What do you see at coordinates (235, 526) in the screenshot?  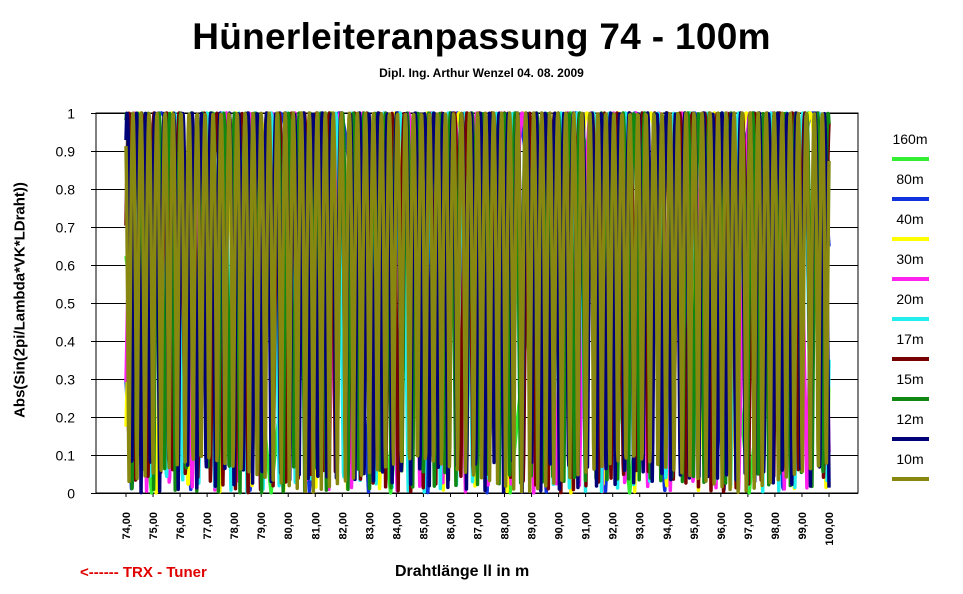 I see `x-tick-label: 78,00` at bounding box center [235, 526].